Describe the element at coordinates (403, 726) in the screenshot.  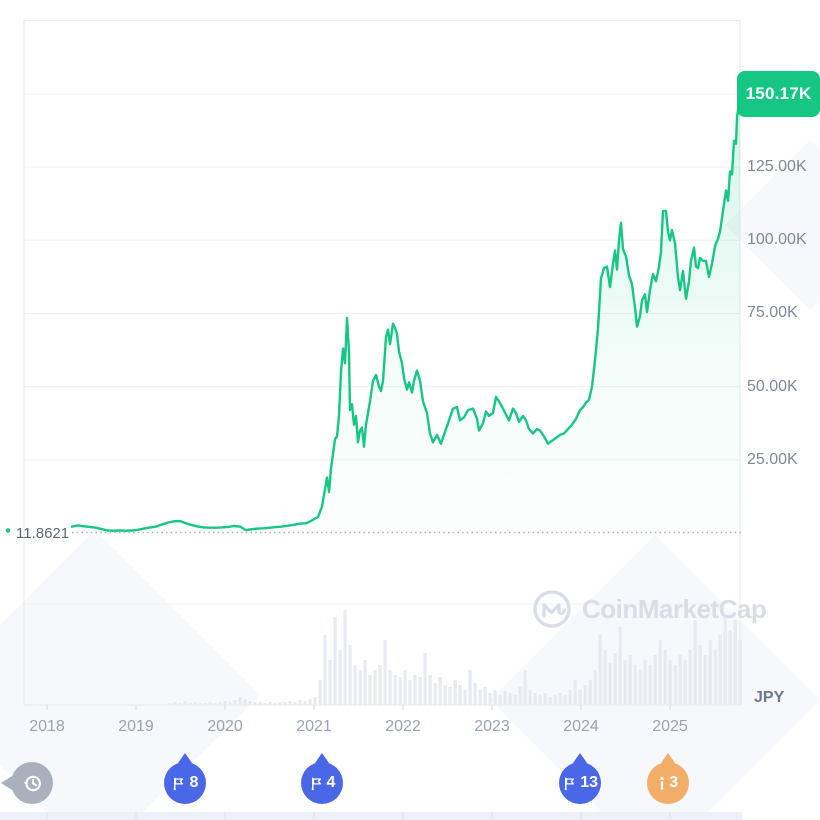
I see `x-axis-label-2022: 2022` at that location.